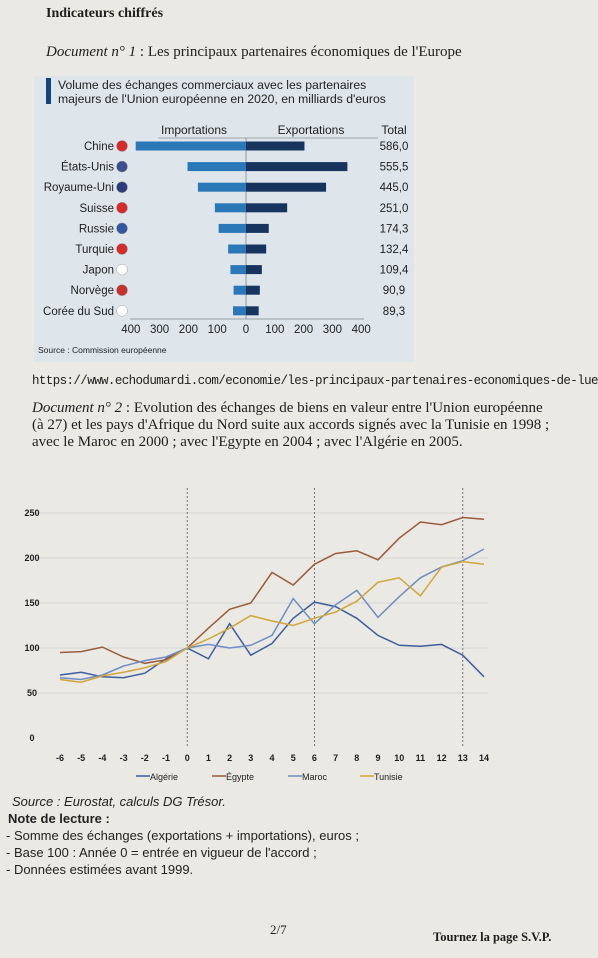 The width and height of the screenshot is (598, 958). Describe the element at coordinates (122, 290) in the screenshot. I see `norway-flag-icon` at that location.